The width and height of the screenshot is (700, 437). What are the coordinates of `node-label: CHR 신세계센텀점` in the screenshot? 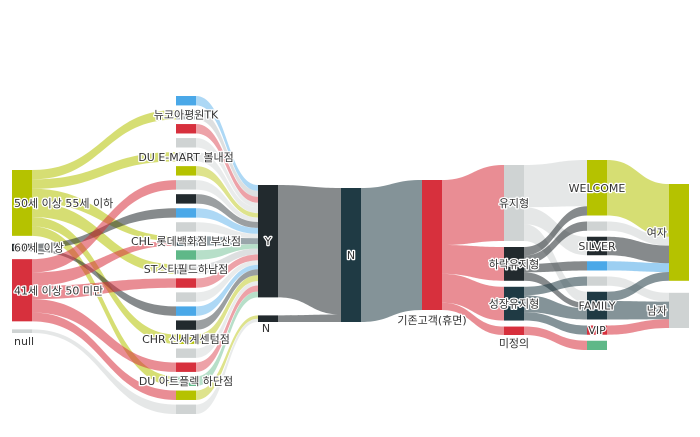 It's located at (186, 339).